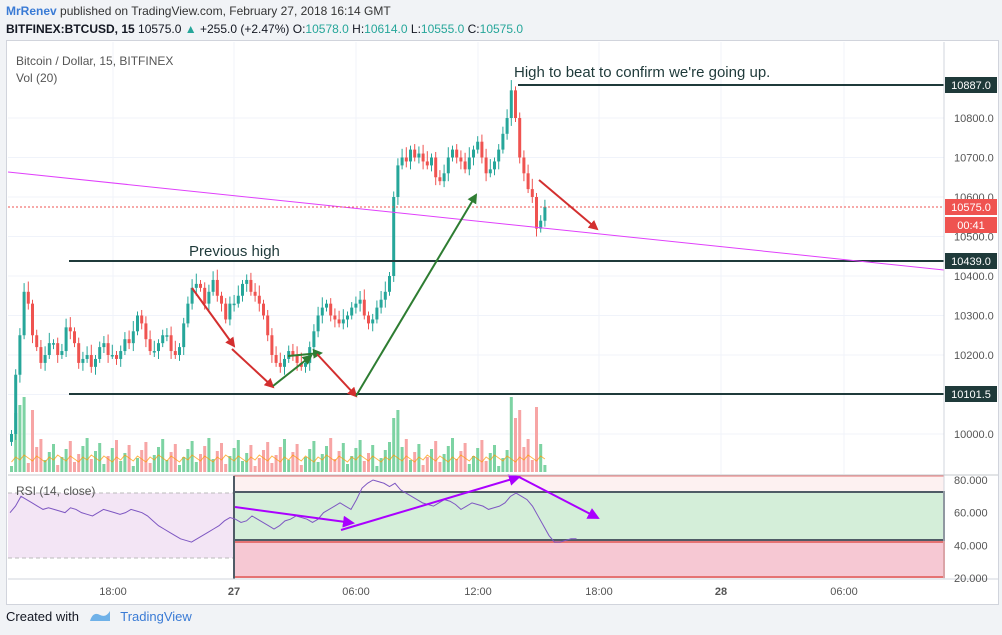 This screenshot has width=1002, height=635. Describe the element at coordinates (721, 592) in the screenshot. I see `time-tick-label: 28` at that location.